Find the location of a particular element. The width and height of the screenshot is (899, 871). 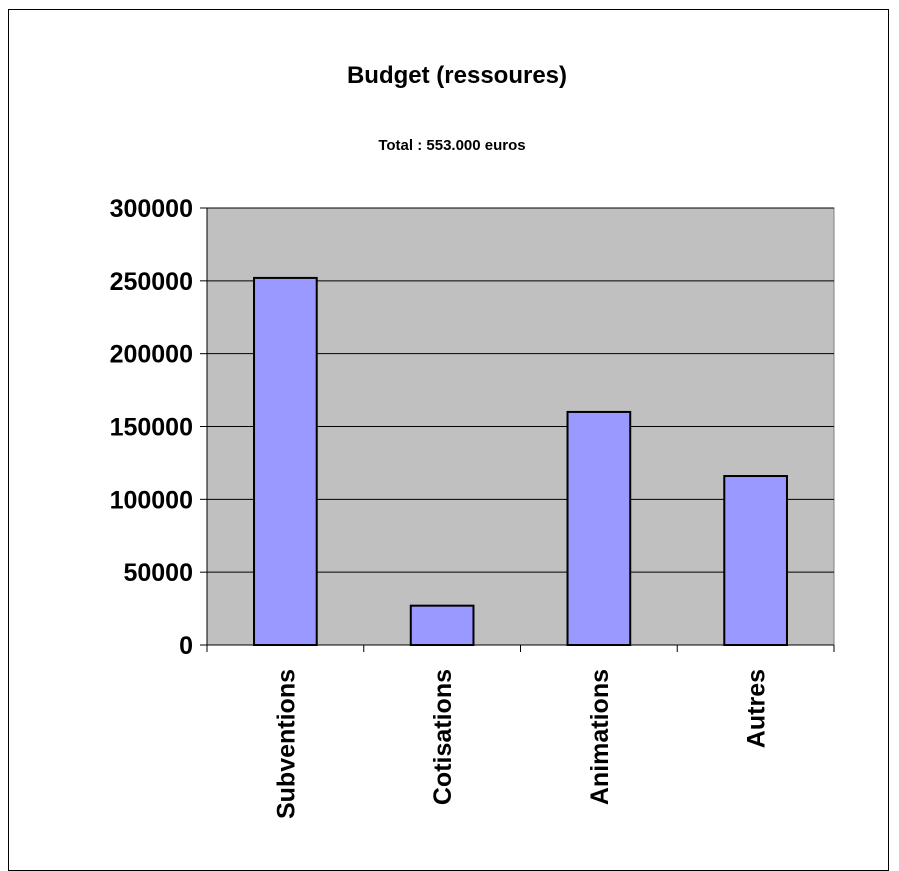

chart-subtitle: Total : 553.000 euros is located at coordinates (451, 145).